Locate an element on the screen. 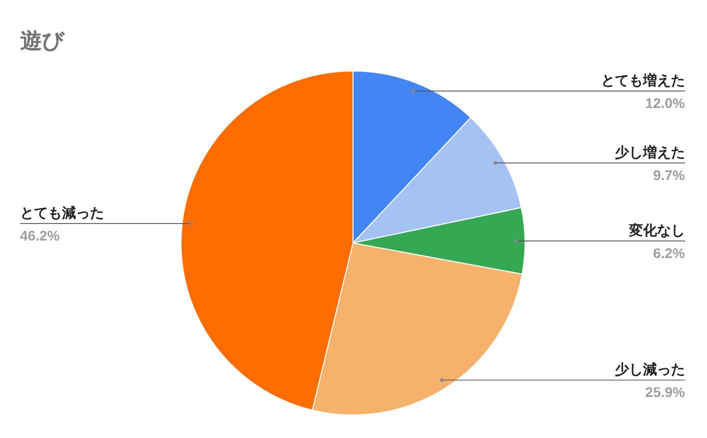 This screenshot has width=707, height=438. slice-label: とても増えた is located at coordinates (643, 80).